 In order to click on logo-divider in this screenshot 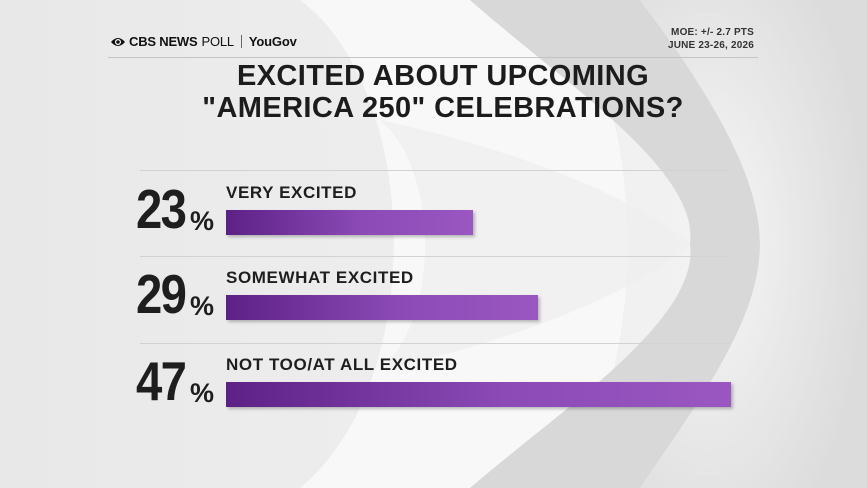, I will do `click(241, 41)`.